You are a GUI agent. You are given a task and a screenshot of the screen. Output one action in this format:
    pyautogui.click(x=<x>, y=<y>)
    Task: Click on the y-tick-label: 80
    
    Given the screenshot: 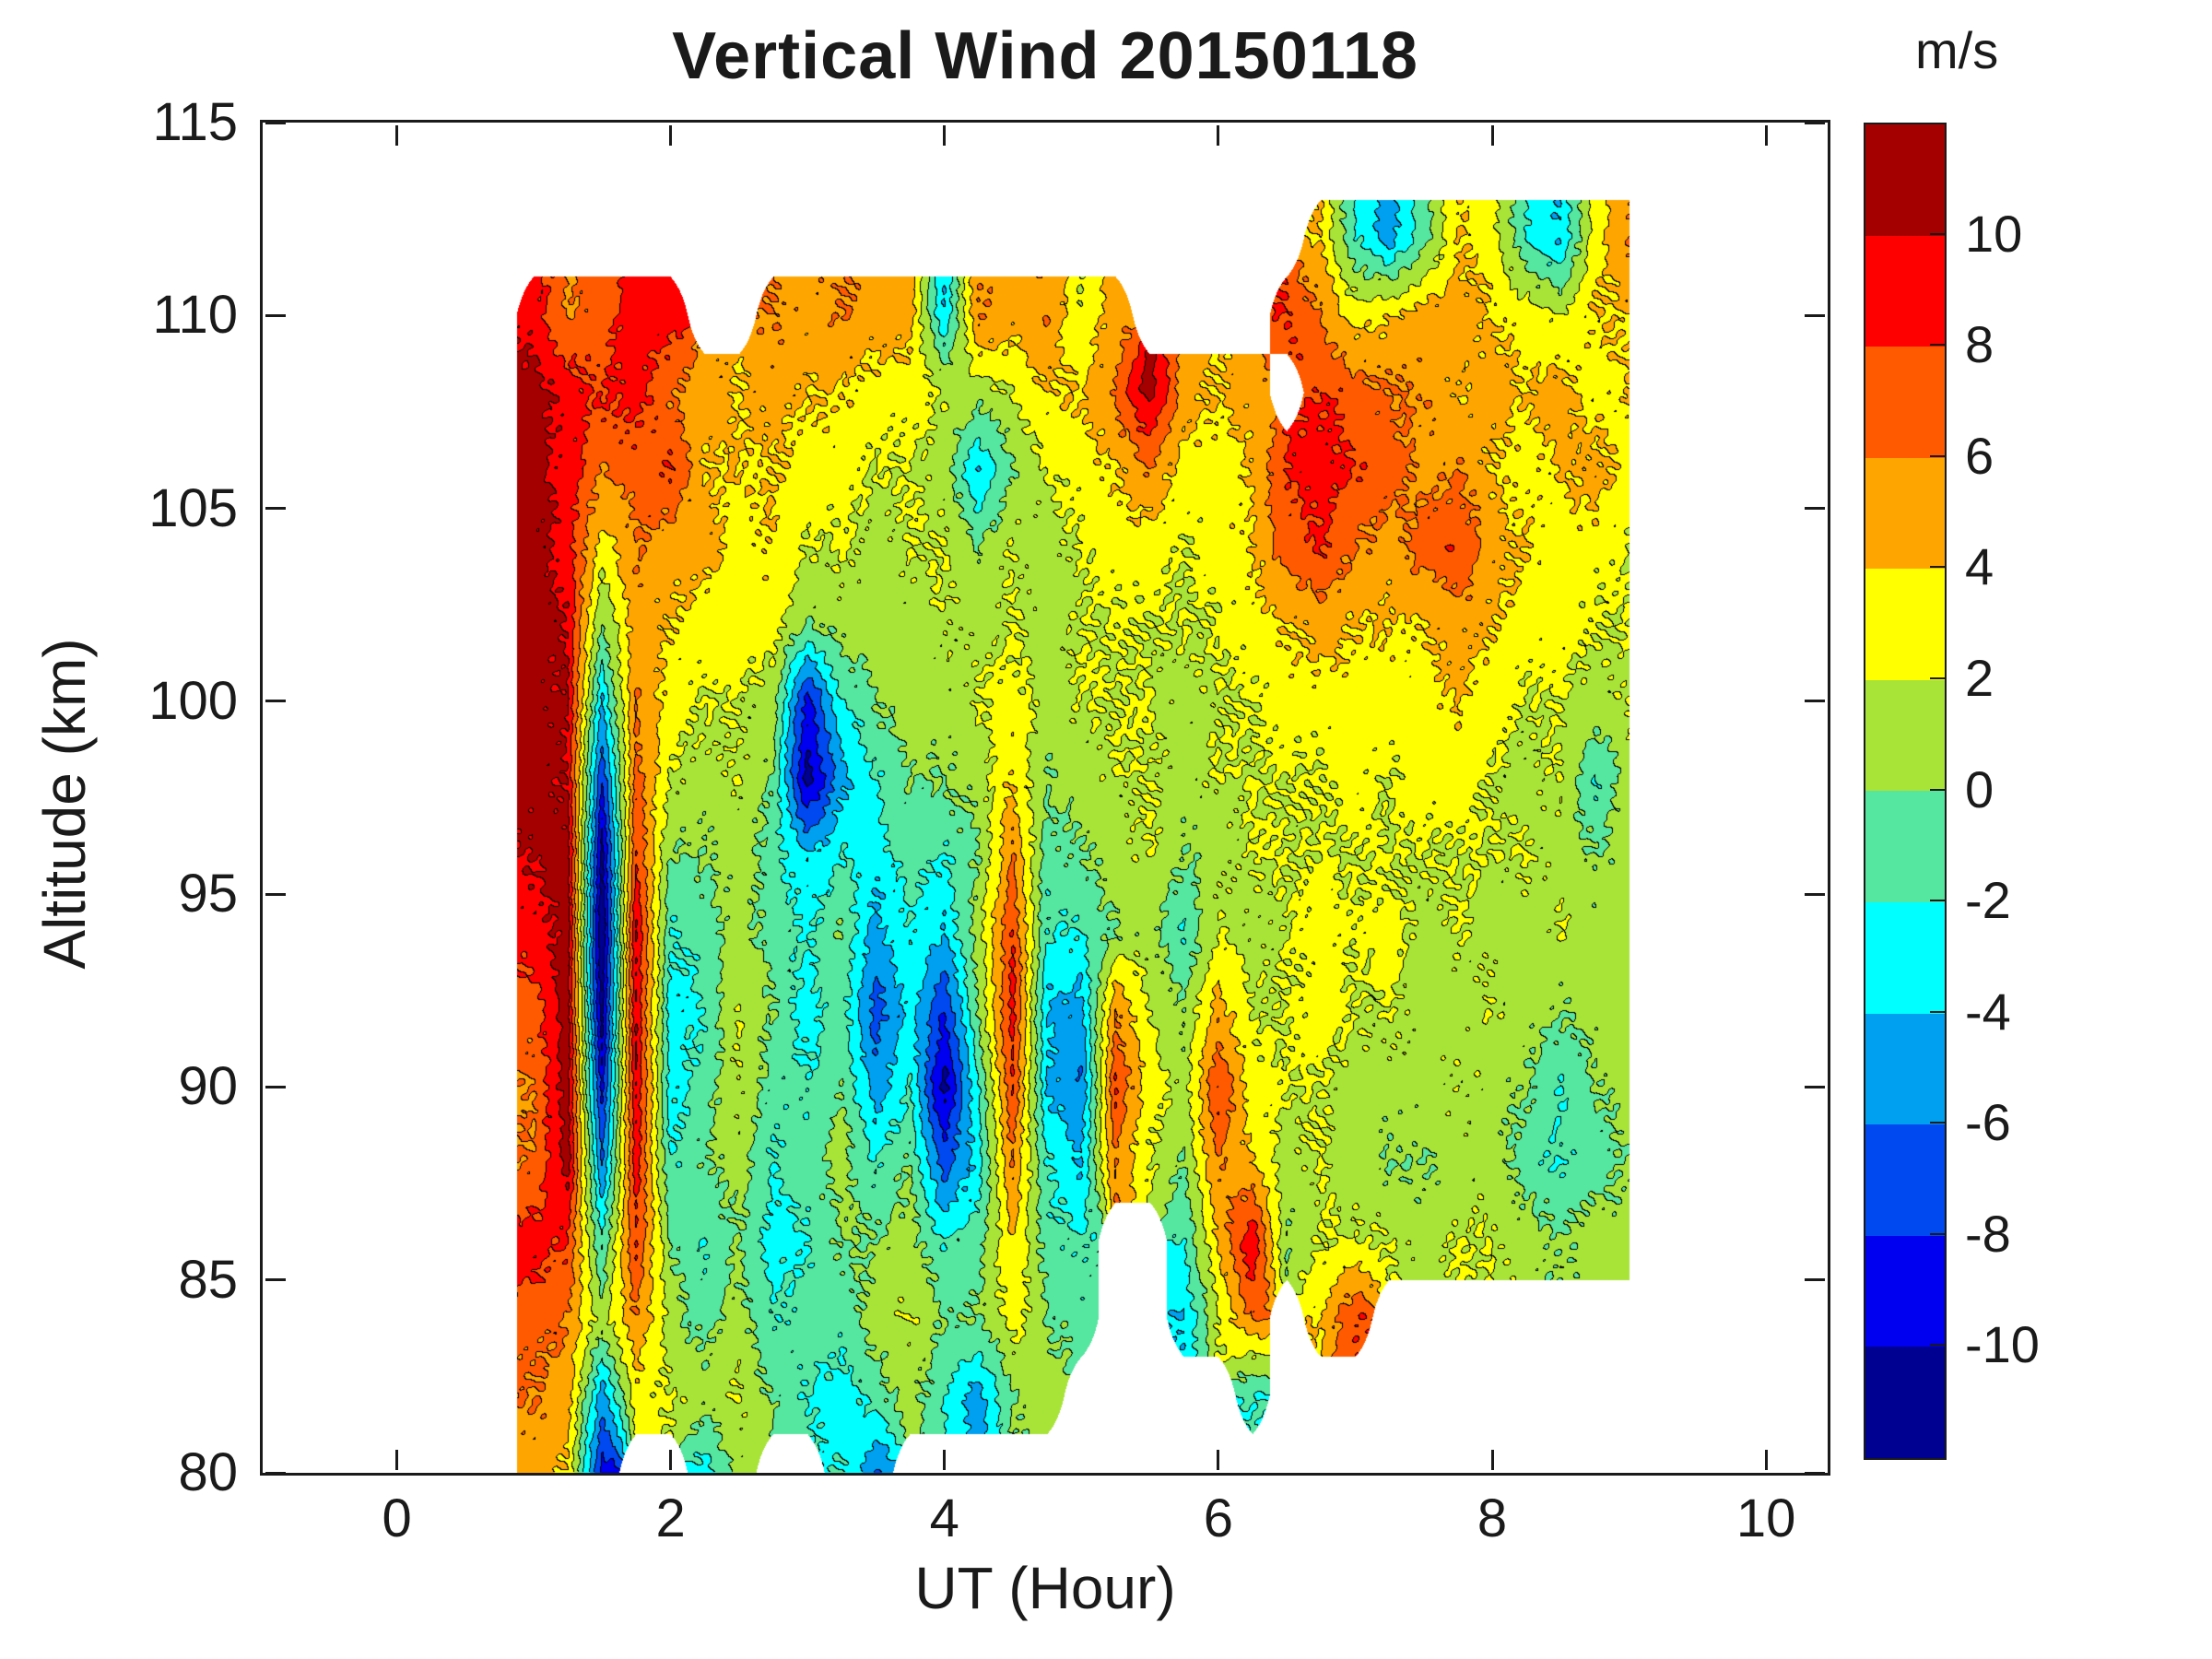 What is the action you would take?
    pyautogui.click(x=208, y=1472)
    